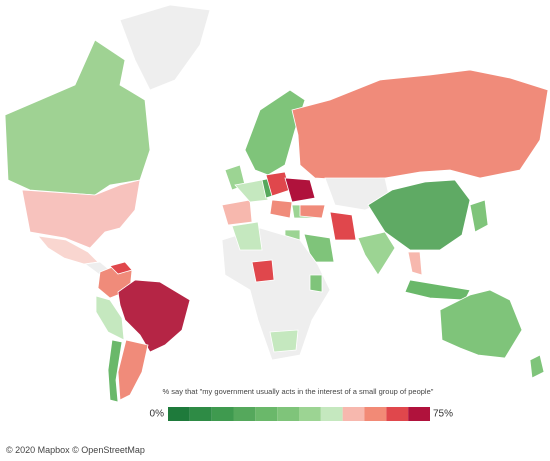  What do you see at coordinates (75, 450) in the screenshot?
I see `attribution: © 2020 Mapbox © OpenStreetMap` at bounding box center [75, 450].